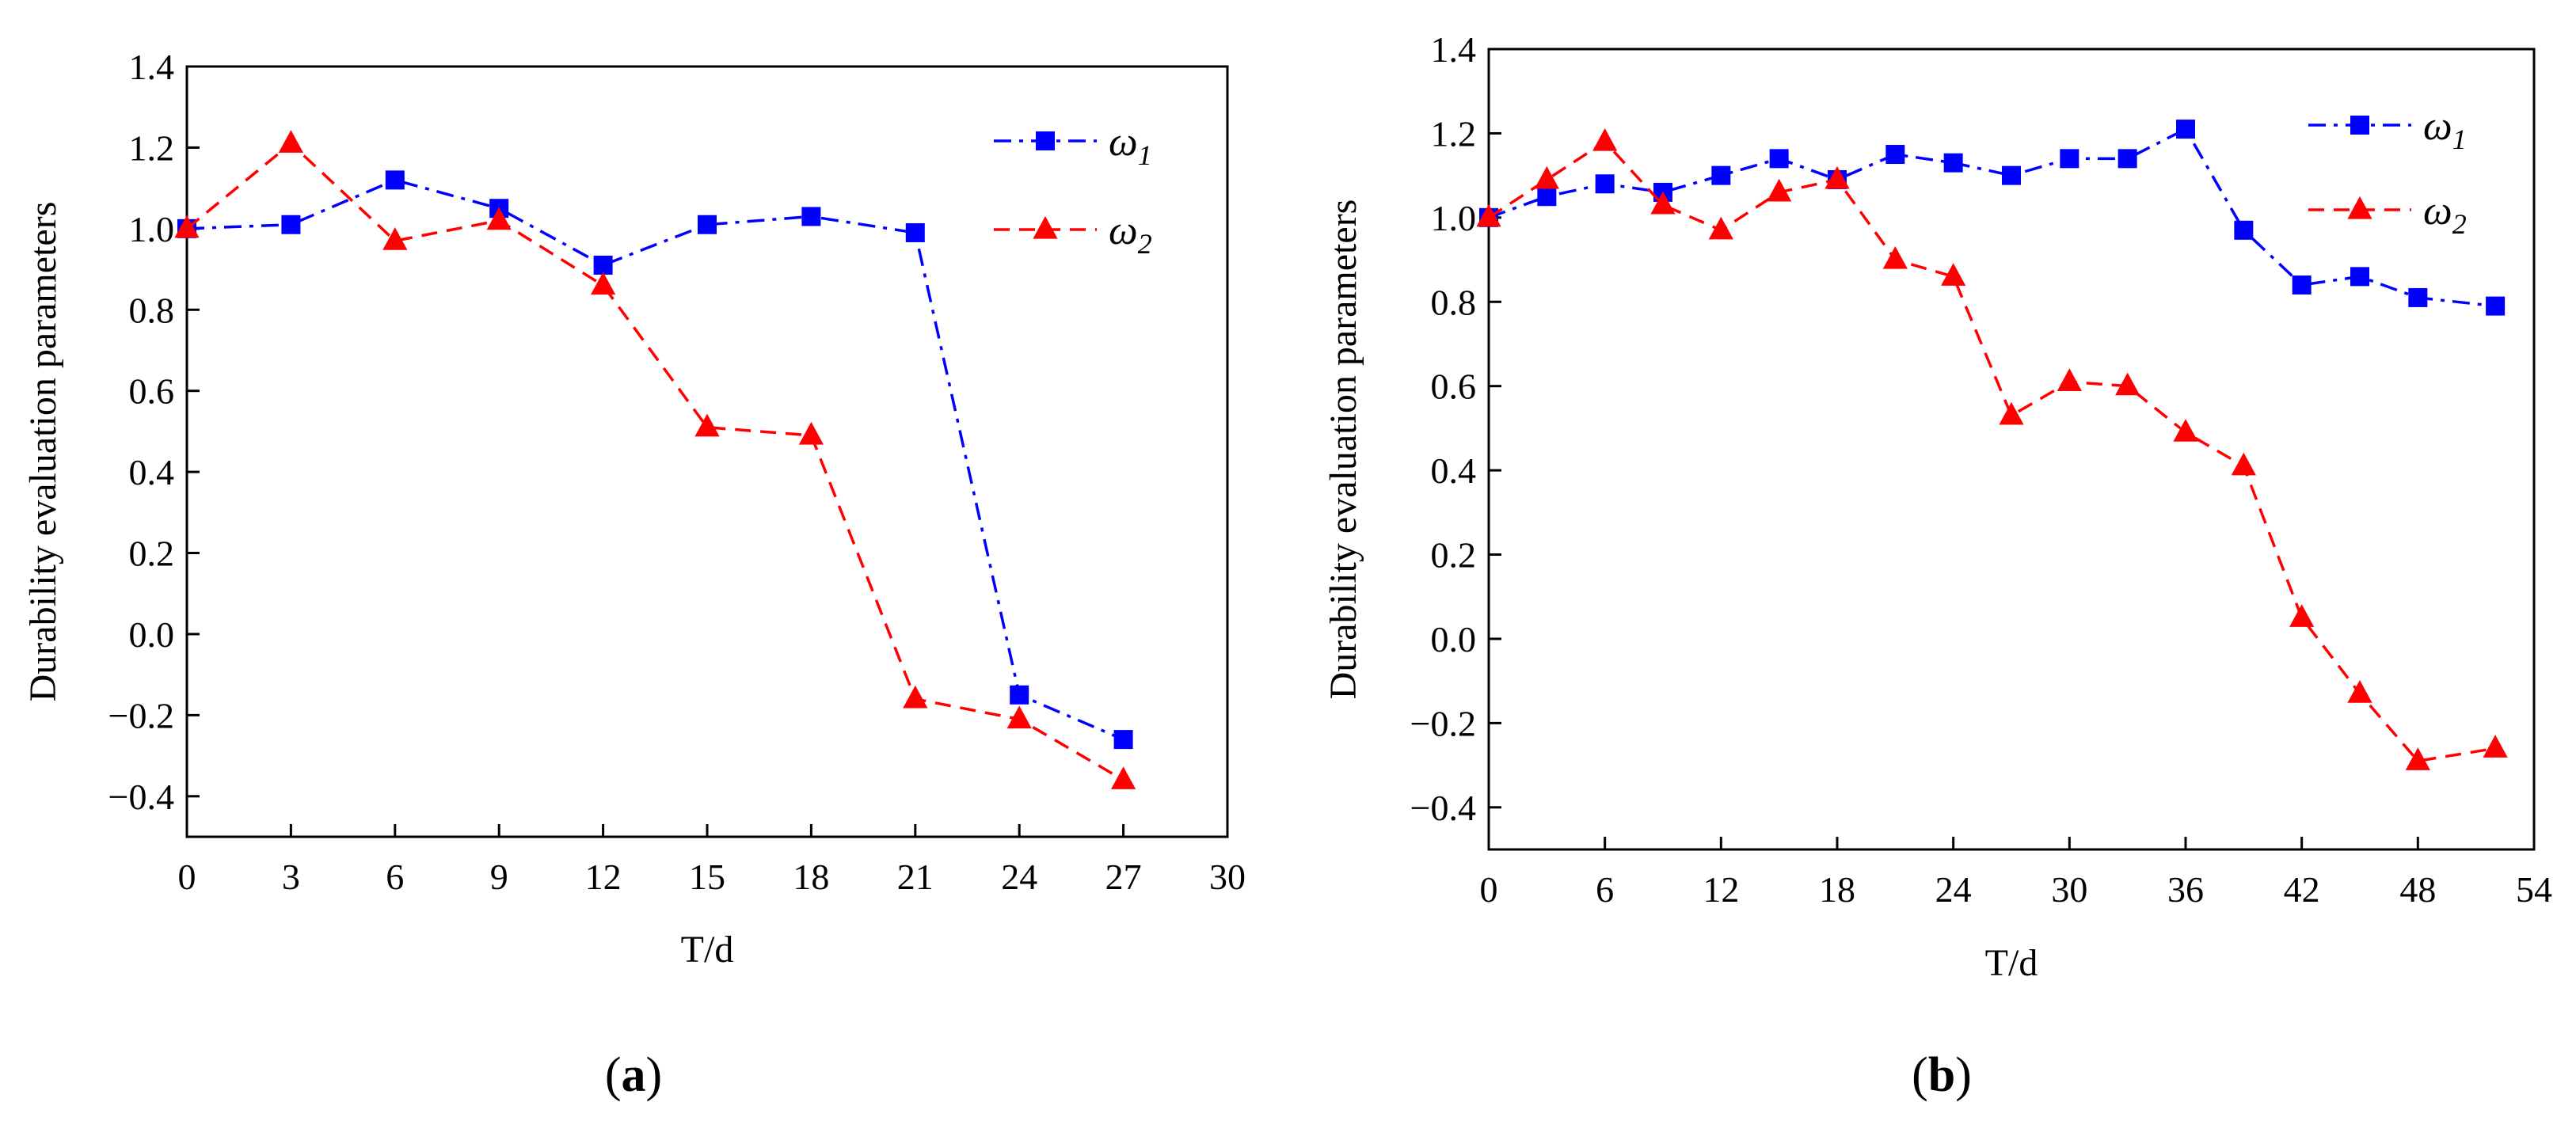 This screenshot has height=1140, width=2576. I want to click on x-tick-label: 27, so click(1123, 877).